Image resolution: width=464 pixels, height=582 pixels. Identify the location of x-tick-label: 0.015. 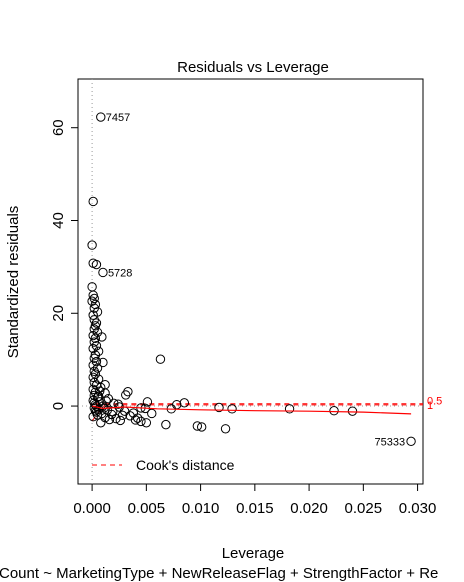
(255, 508).